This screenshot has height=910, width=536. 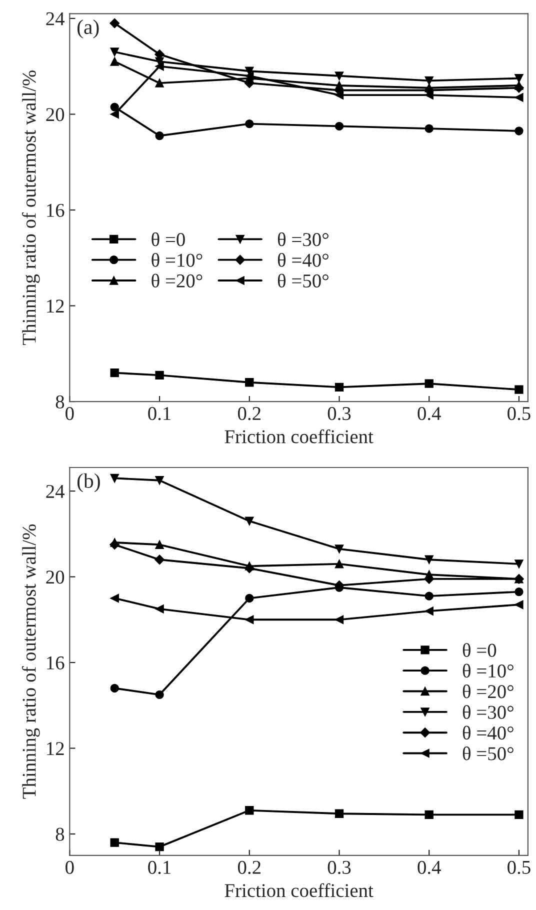 I want to click on annotation: (b), so click(x=88, y=482).